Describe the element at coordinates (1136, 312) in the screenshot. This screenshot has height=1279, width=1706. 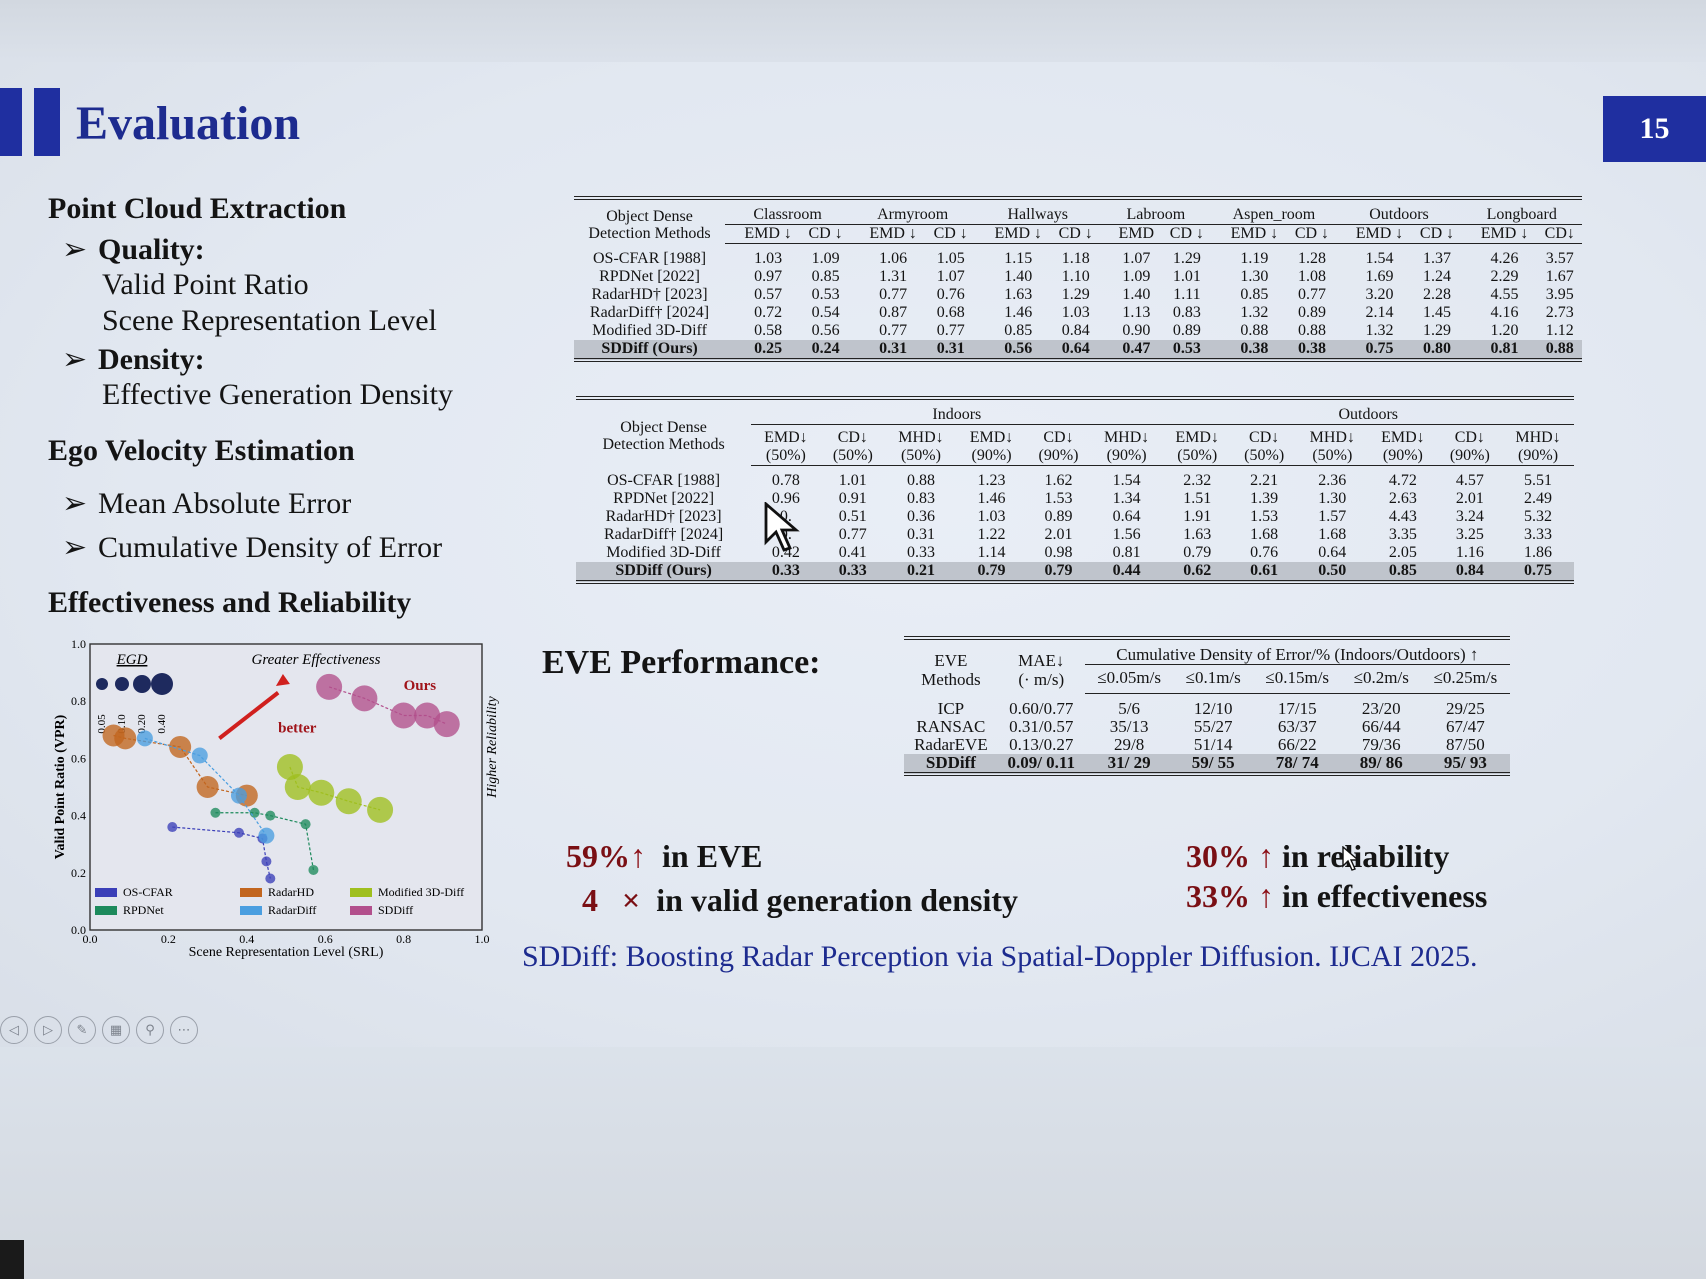
I see `value-cell: 1.13` at that location.